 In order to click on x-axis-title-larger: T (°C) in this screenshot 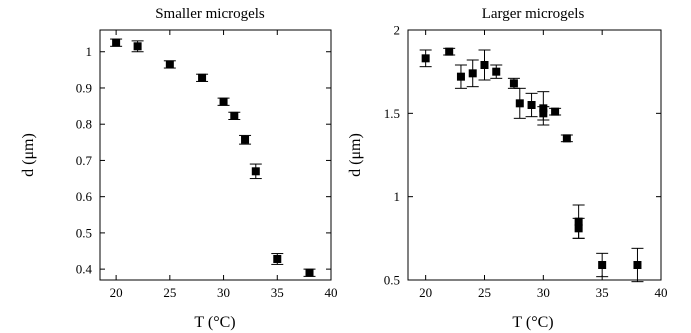, I will do `click(532, 322)`.